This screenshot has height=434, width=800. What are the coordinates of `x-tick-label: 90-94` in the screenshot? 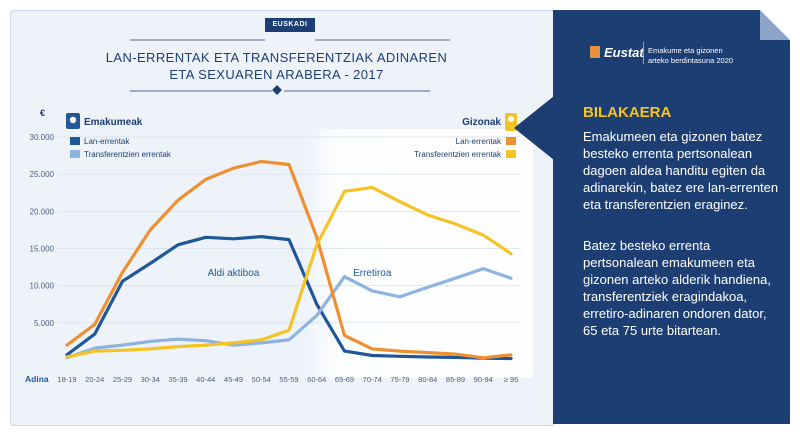 It's located at (483, 379).